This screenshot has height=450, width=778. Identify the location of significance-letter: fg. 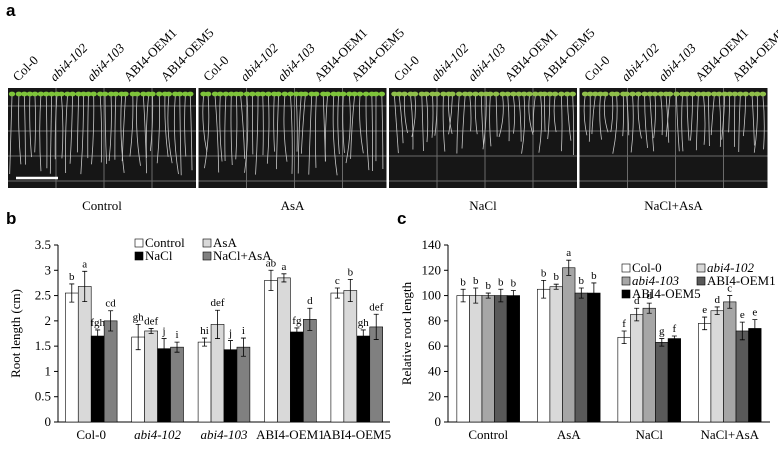
(297, 321).